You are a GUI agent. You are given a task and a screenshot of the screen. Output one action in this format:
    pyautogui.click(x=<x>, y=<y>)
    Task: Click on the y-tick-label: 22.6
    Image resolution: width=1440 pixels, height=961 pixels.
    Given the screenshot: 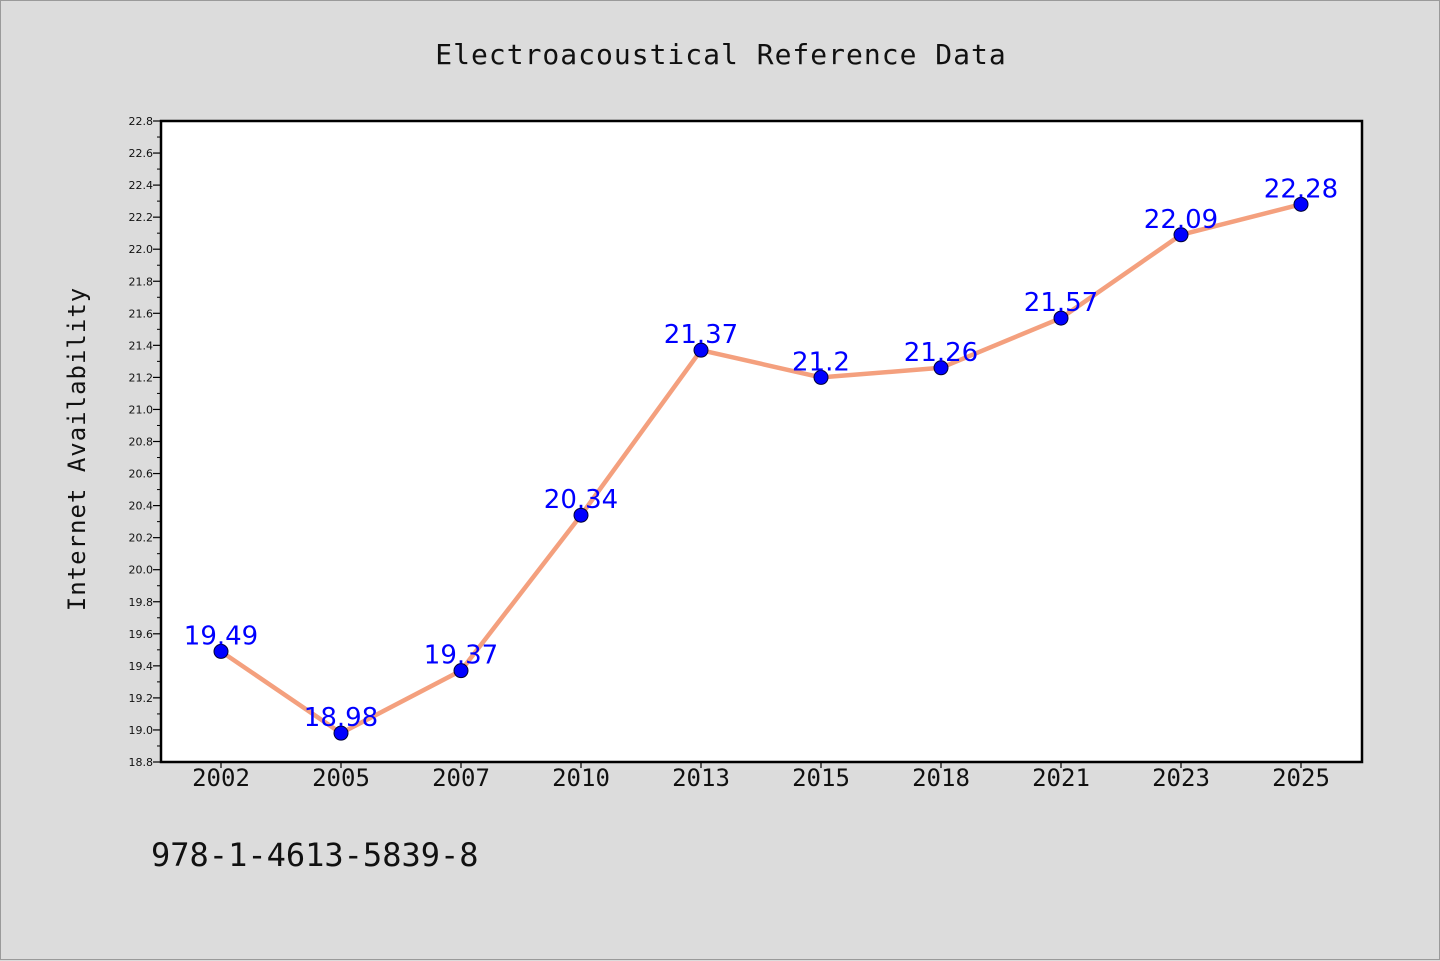 What is the action you would take?
    pyautogui.click(x=141, y=153)
    